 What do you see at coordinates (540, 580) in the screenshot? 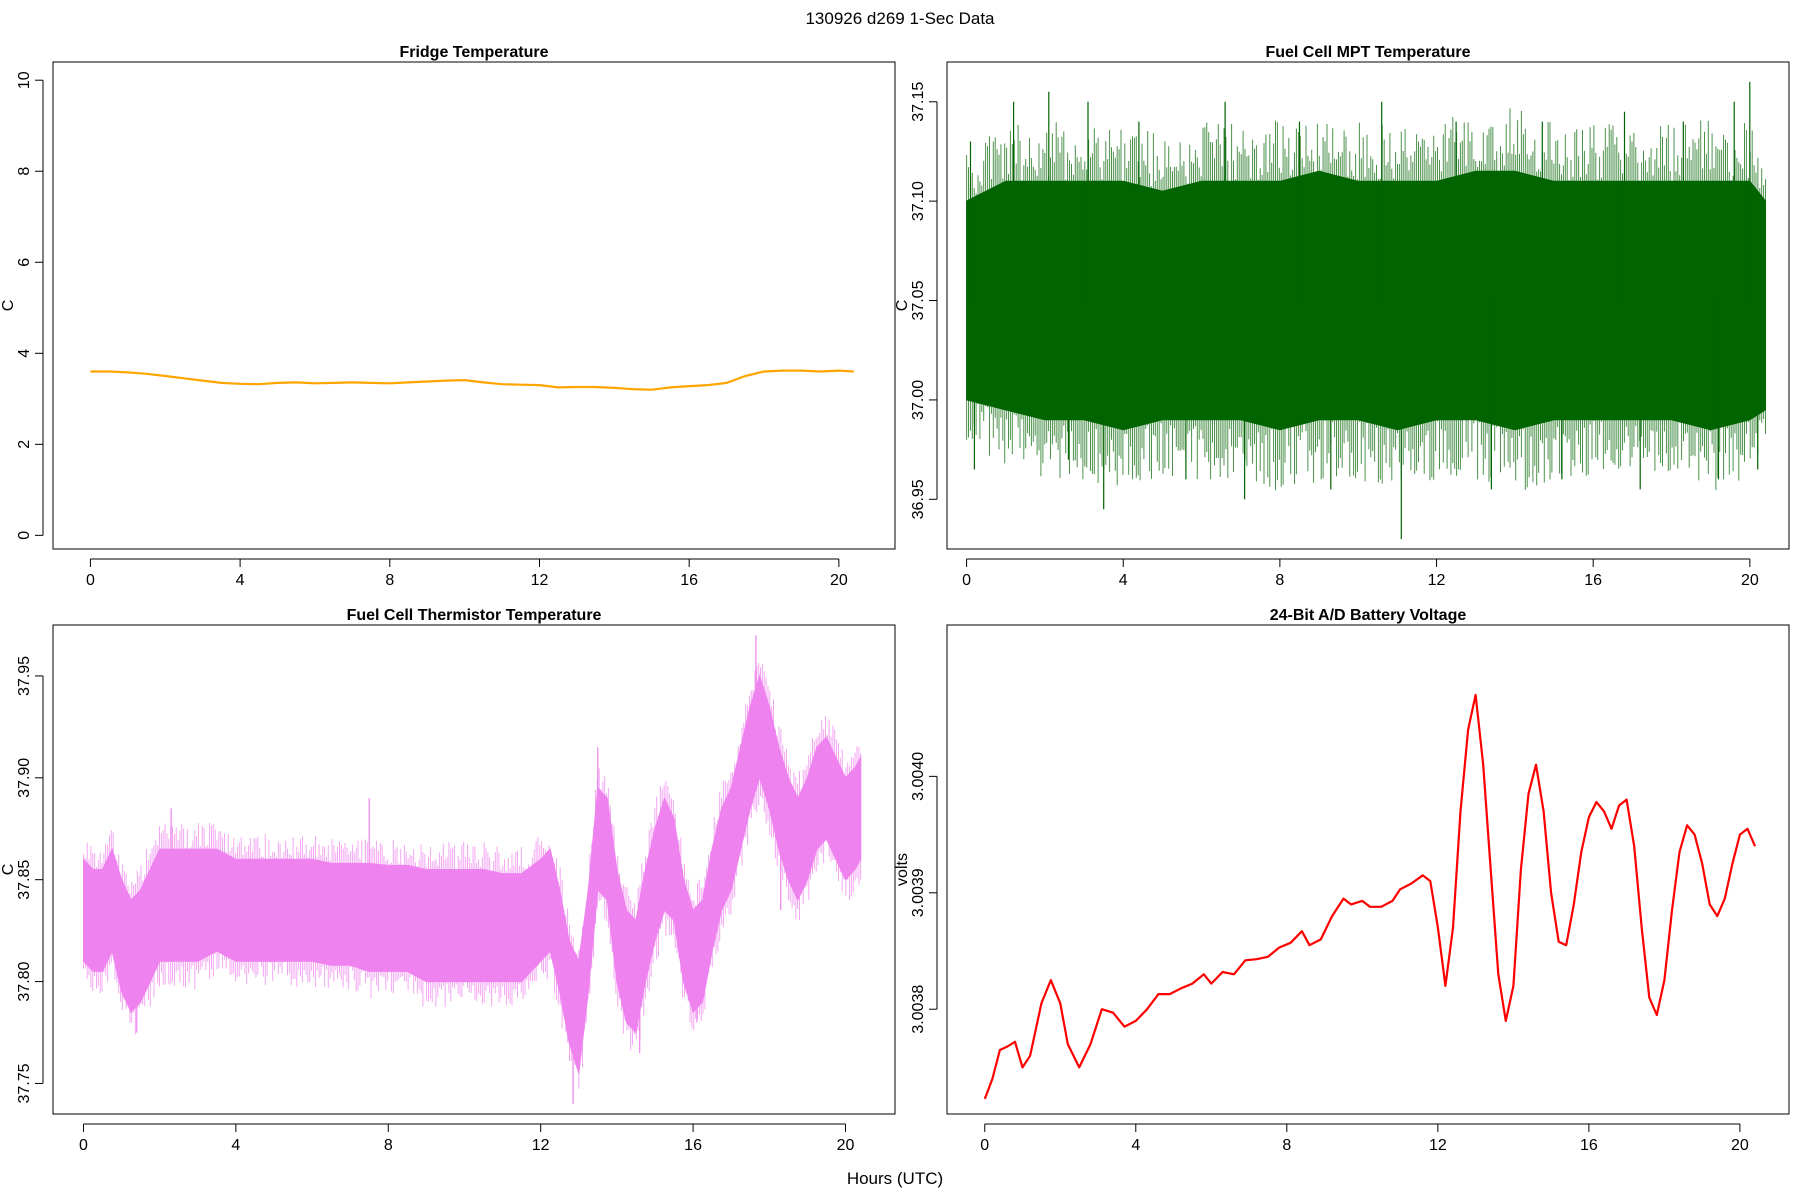
I see `fridge-x-tick-label: 12` at bounding box center [540, 580].